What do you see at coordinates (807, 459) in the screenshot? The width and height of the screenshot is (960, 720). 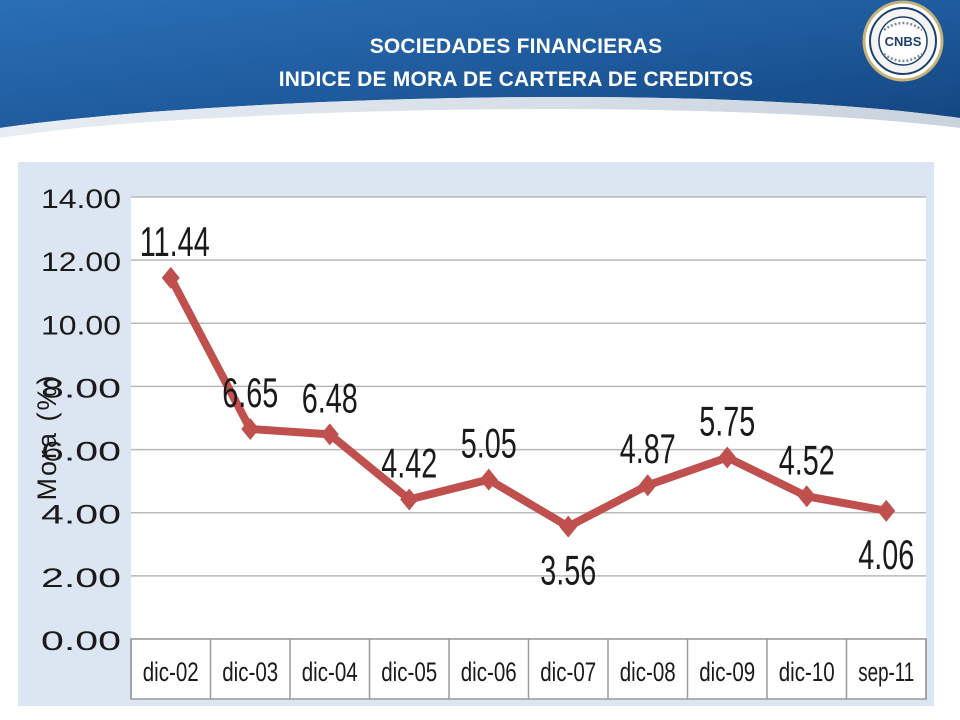 I see `data-label: 4.52` at bounding box center [807, 459].